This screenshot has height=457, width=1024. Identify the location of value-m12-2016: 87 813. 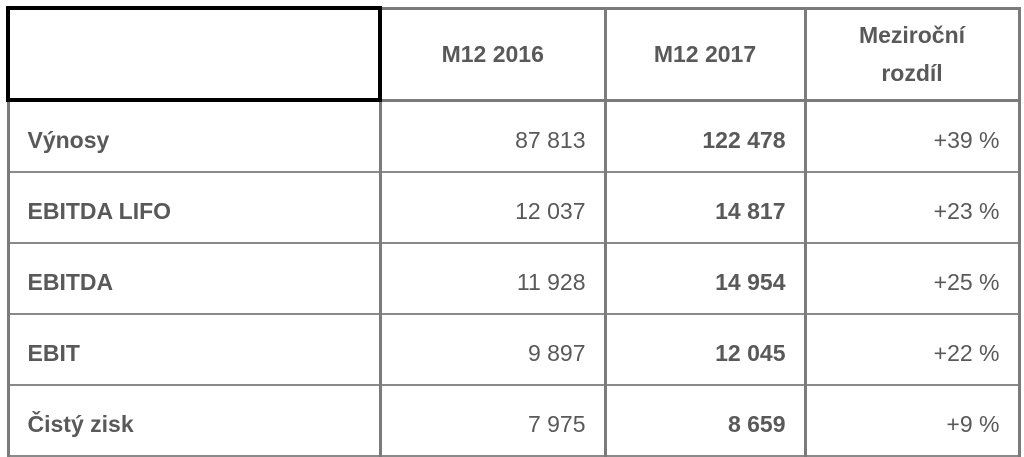
(492, 136).